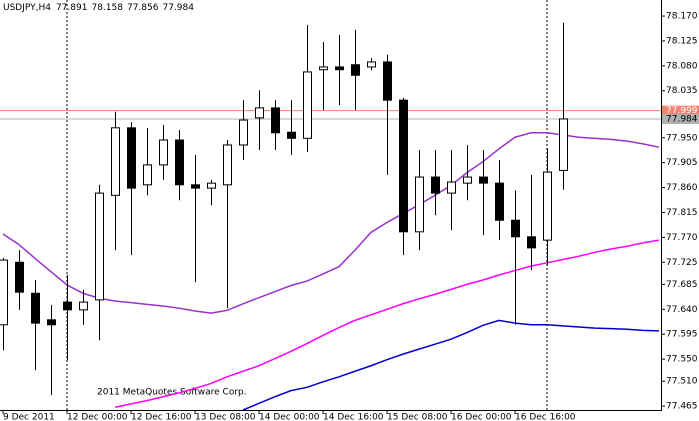  I want to click on x-tick-label: 15 Dec 08:00, so click(417, 417).